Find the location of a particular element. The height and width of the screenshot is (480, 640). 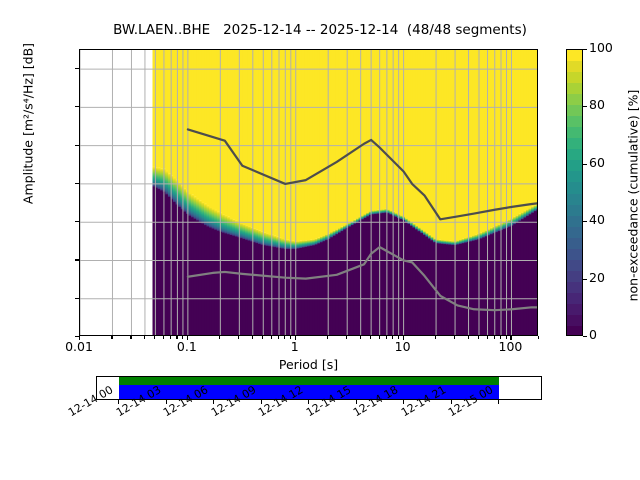

x-axis-label: Period [s] is located at coordinates (308, 364).